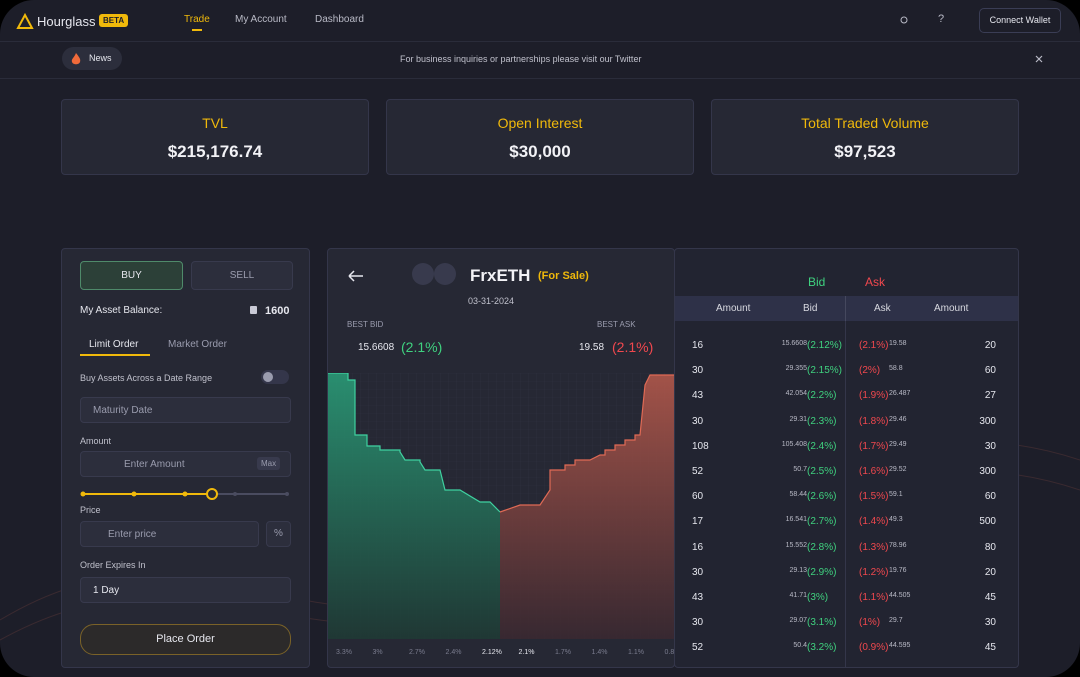 This screenshot has width=1080, height=677. I want to click on stat-label: Total Traded Volume, so click(865, 123).